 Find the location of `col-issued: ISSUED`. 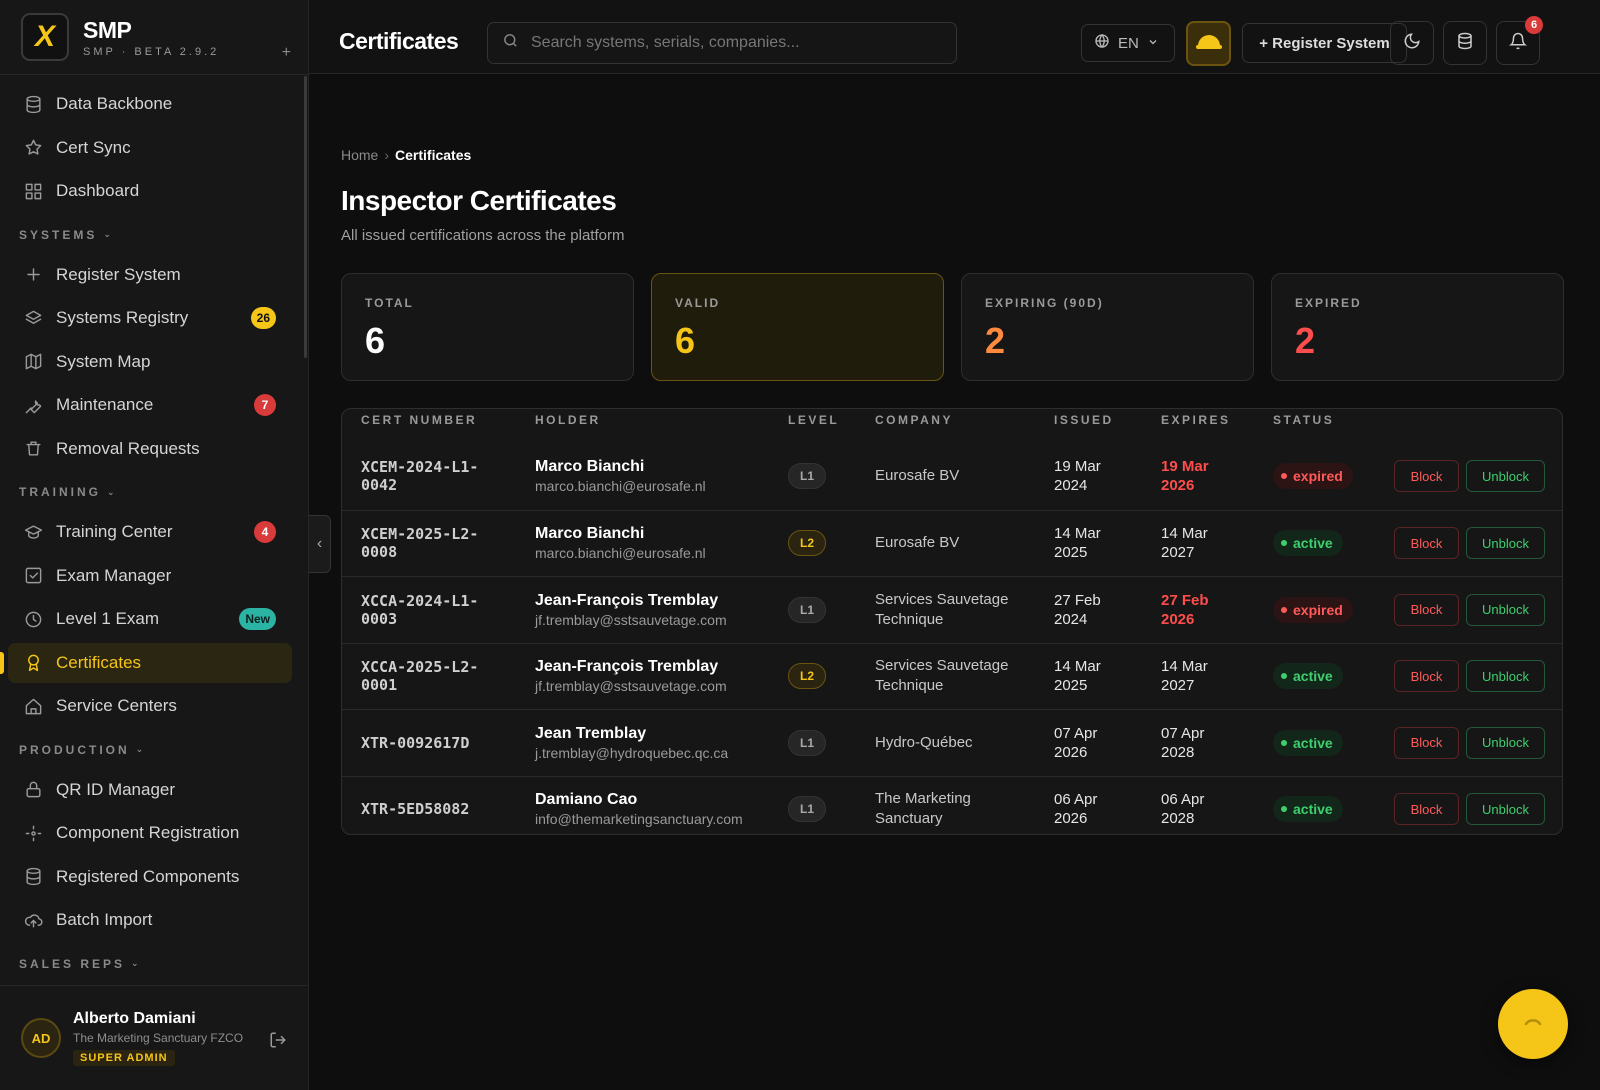

col-issued: ISSUED is located at coordinates (1084, 420).